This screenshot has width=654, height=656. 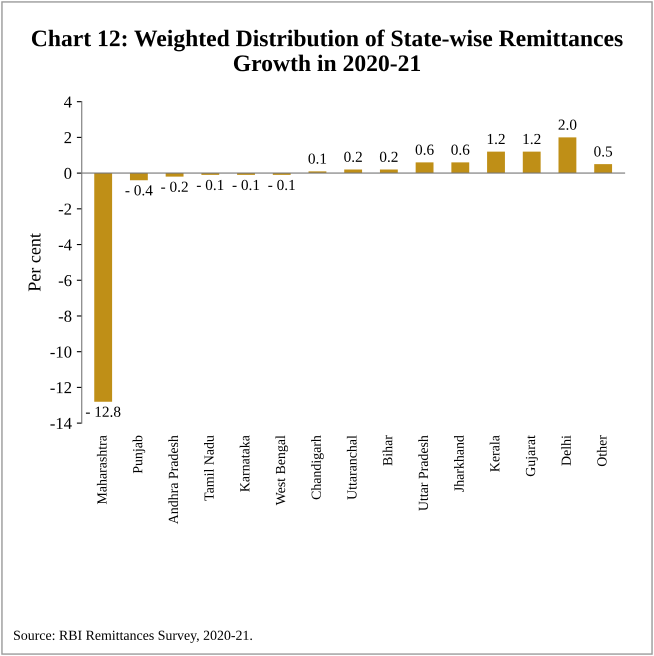 I want to click on x-tick-label: Uttar Pradesh, so click(x=423, y=473).